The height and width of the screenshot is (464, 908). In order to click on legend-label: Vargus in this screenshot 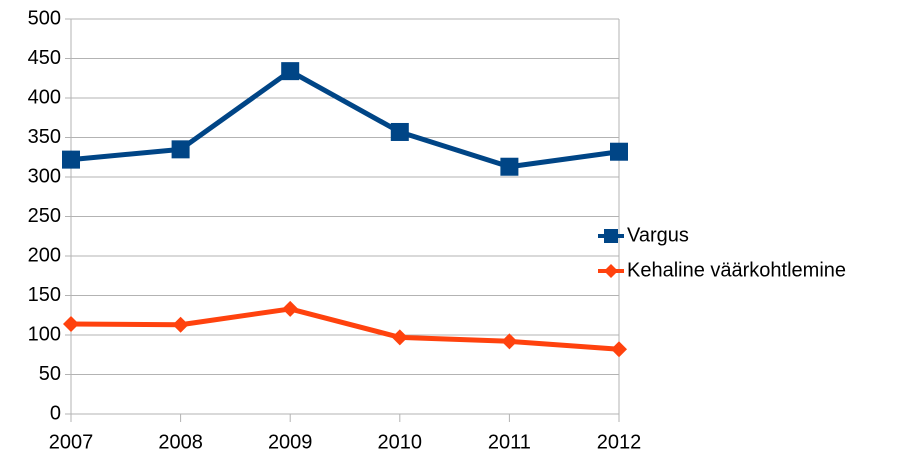, I will do `click(658, 235)`.